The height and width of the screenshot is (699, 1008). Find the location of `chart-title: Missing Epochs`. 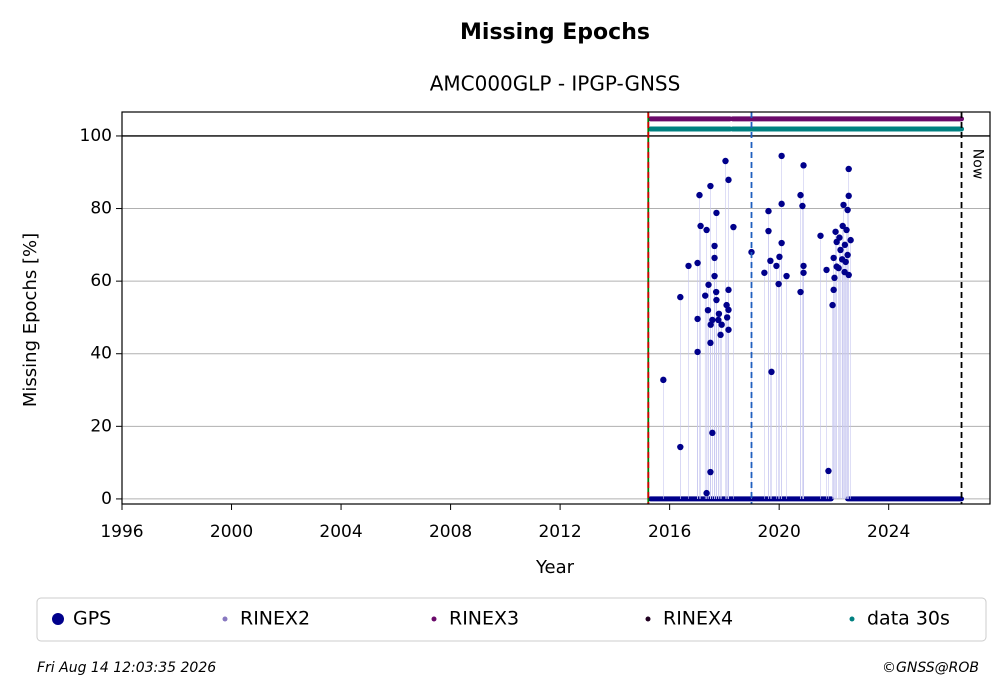

chart-title: Missing Epochs is located at coordinates (555, 32).